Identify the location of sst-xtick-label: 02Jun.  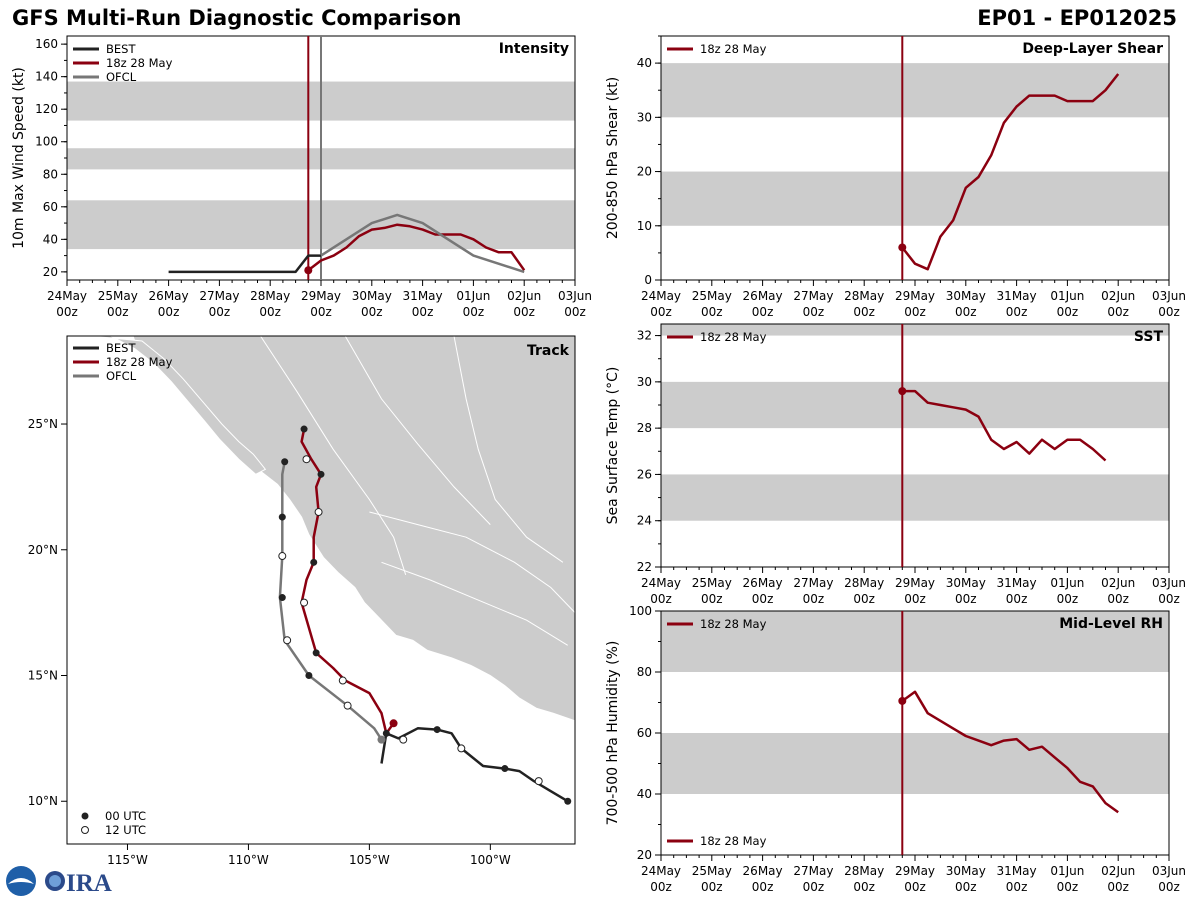
(1118, 583).